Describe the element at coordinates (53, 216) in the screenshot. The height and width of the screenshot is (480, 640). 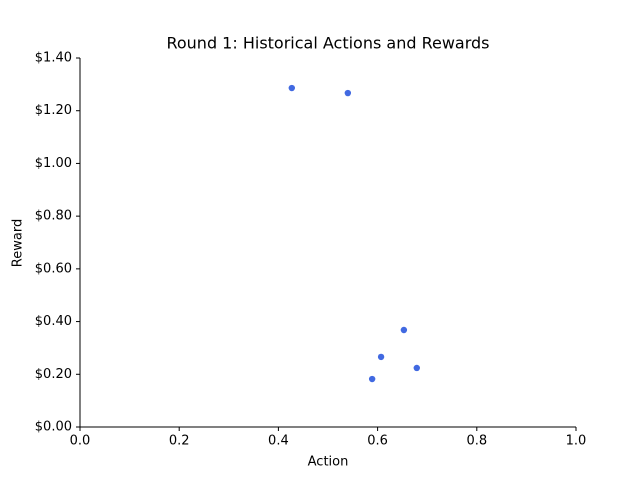
I see `y-tick-label: $0.80` at that location.